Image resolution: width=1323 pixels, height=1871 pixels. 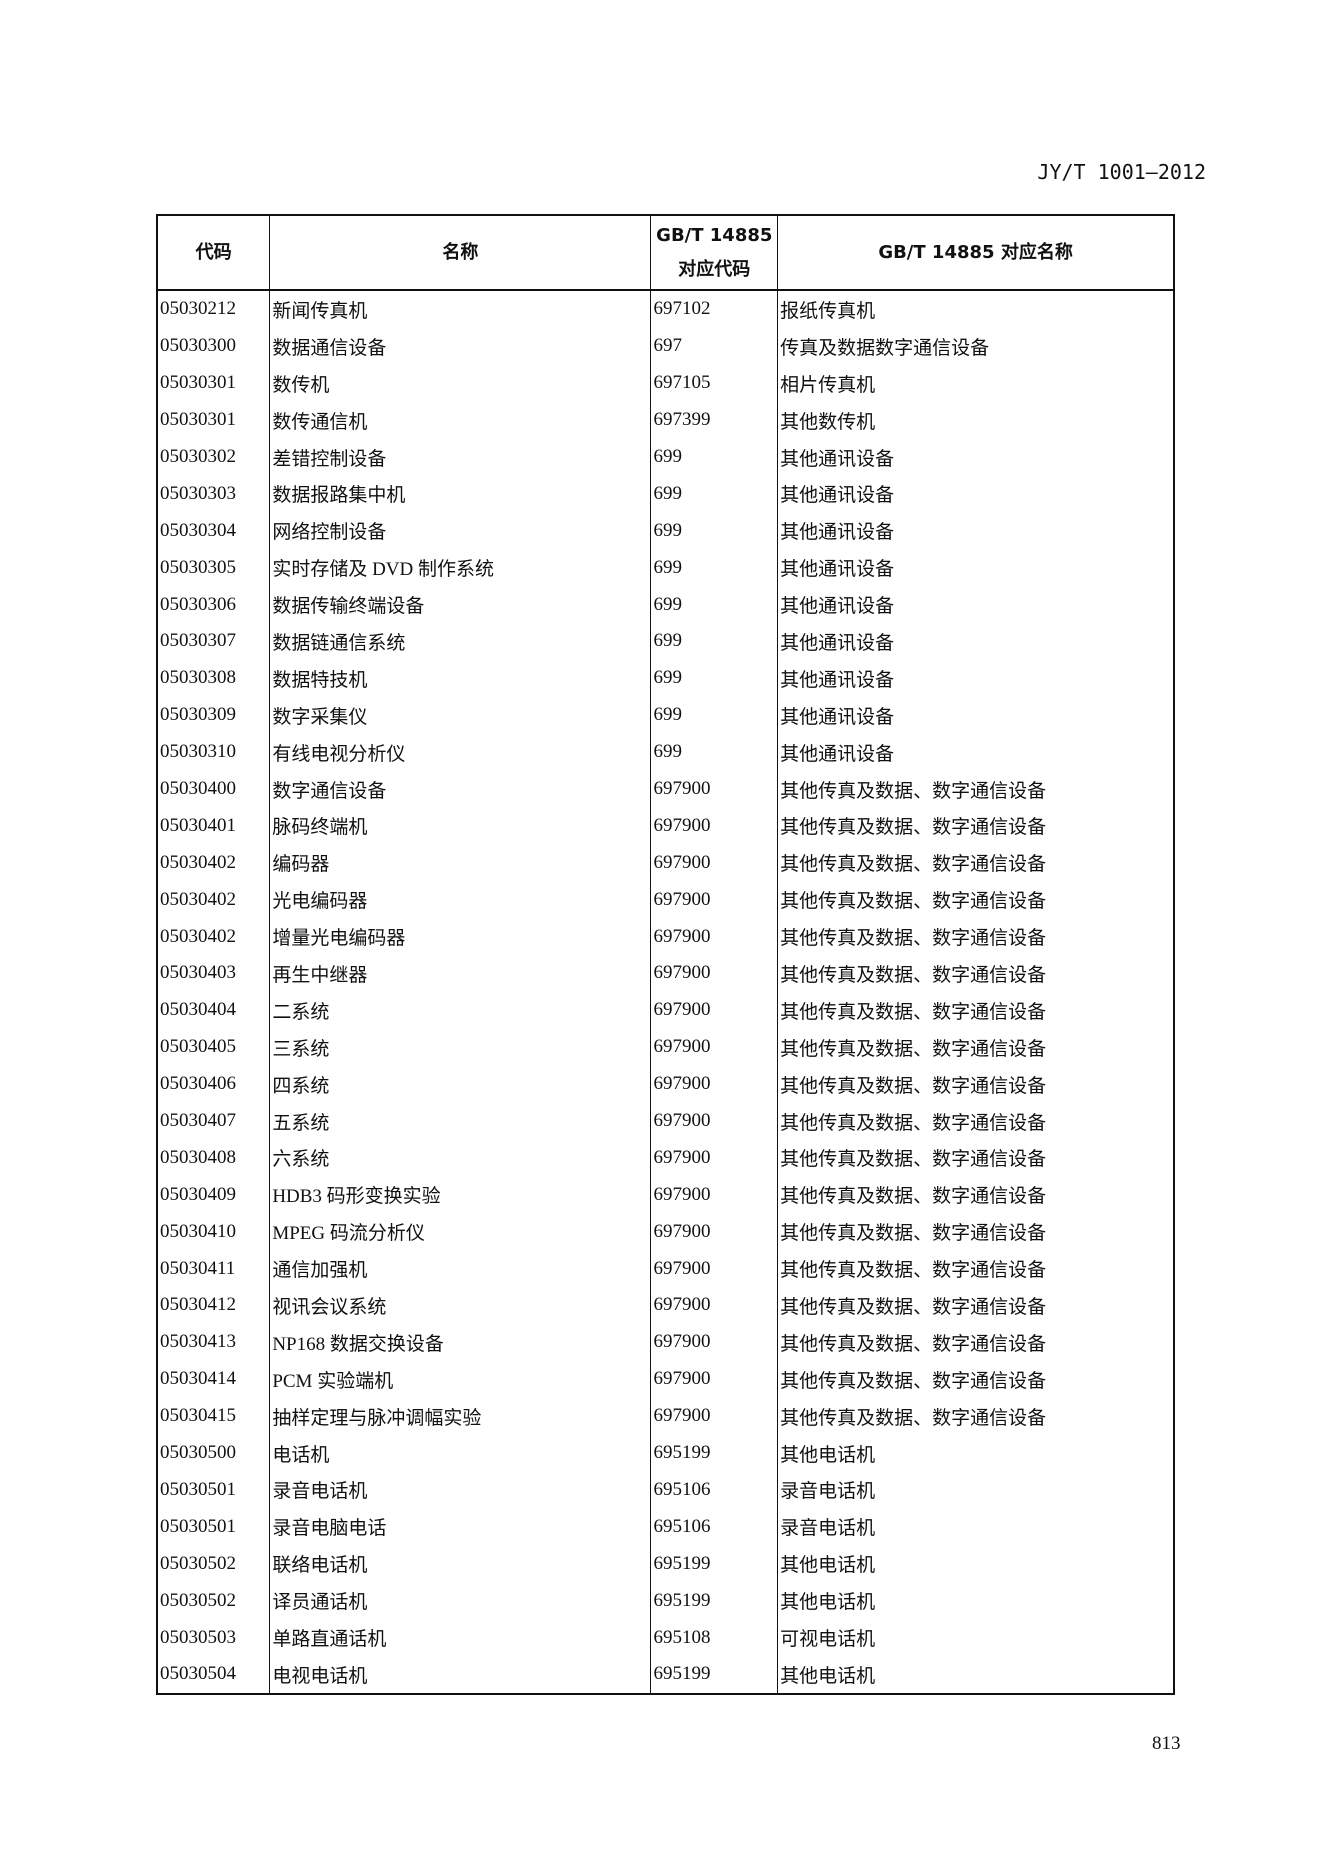 What do you see at coordinates (460, 1047) in the screenshot?
I see `cell-name: 三系统` at bounding box center [460, 1047].